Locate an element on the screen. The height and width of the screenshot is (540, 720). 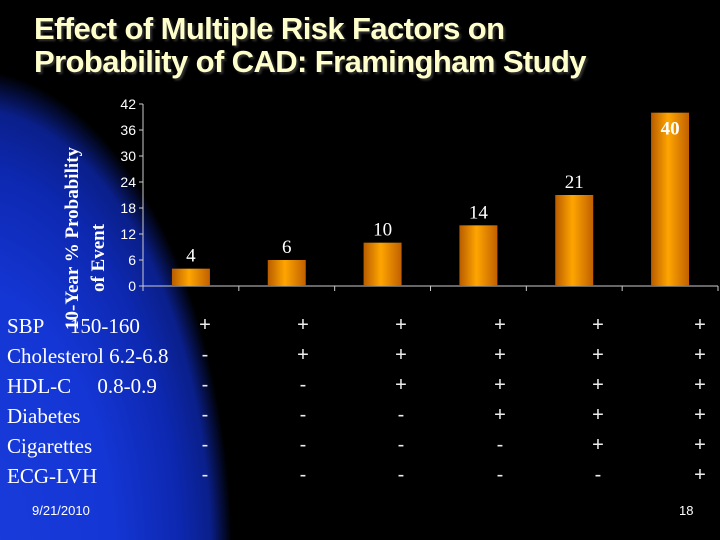
risk-factor-label: SBP 150-160 is located at coordinates (73, 326).